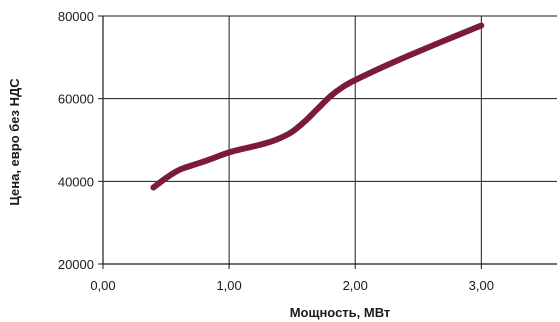 This screenshot has width=560, height=322. I want to click on x-tick-label: 1,00, so click(228, 285).